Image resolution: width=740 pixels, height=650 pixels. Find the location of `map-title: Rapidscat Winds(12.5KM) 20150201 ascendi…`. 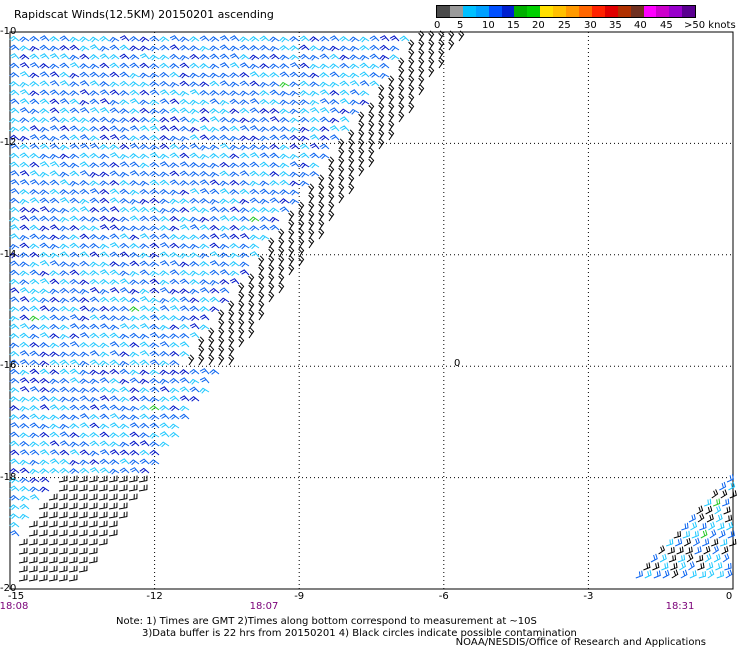

map-title: Rapidscat Winds(12.5KM) 20150201 ascendi… is located at coordinates (144, 14).